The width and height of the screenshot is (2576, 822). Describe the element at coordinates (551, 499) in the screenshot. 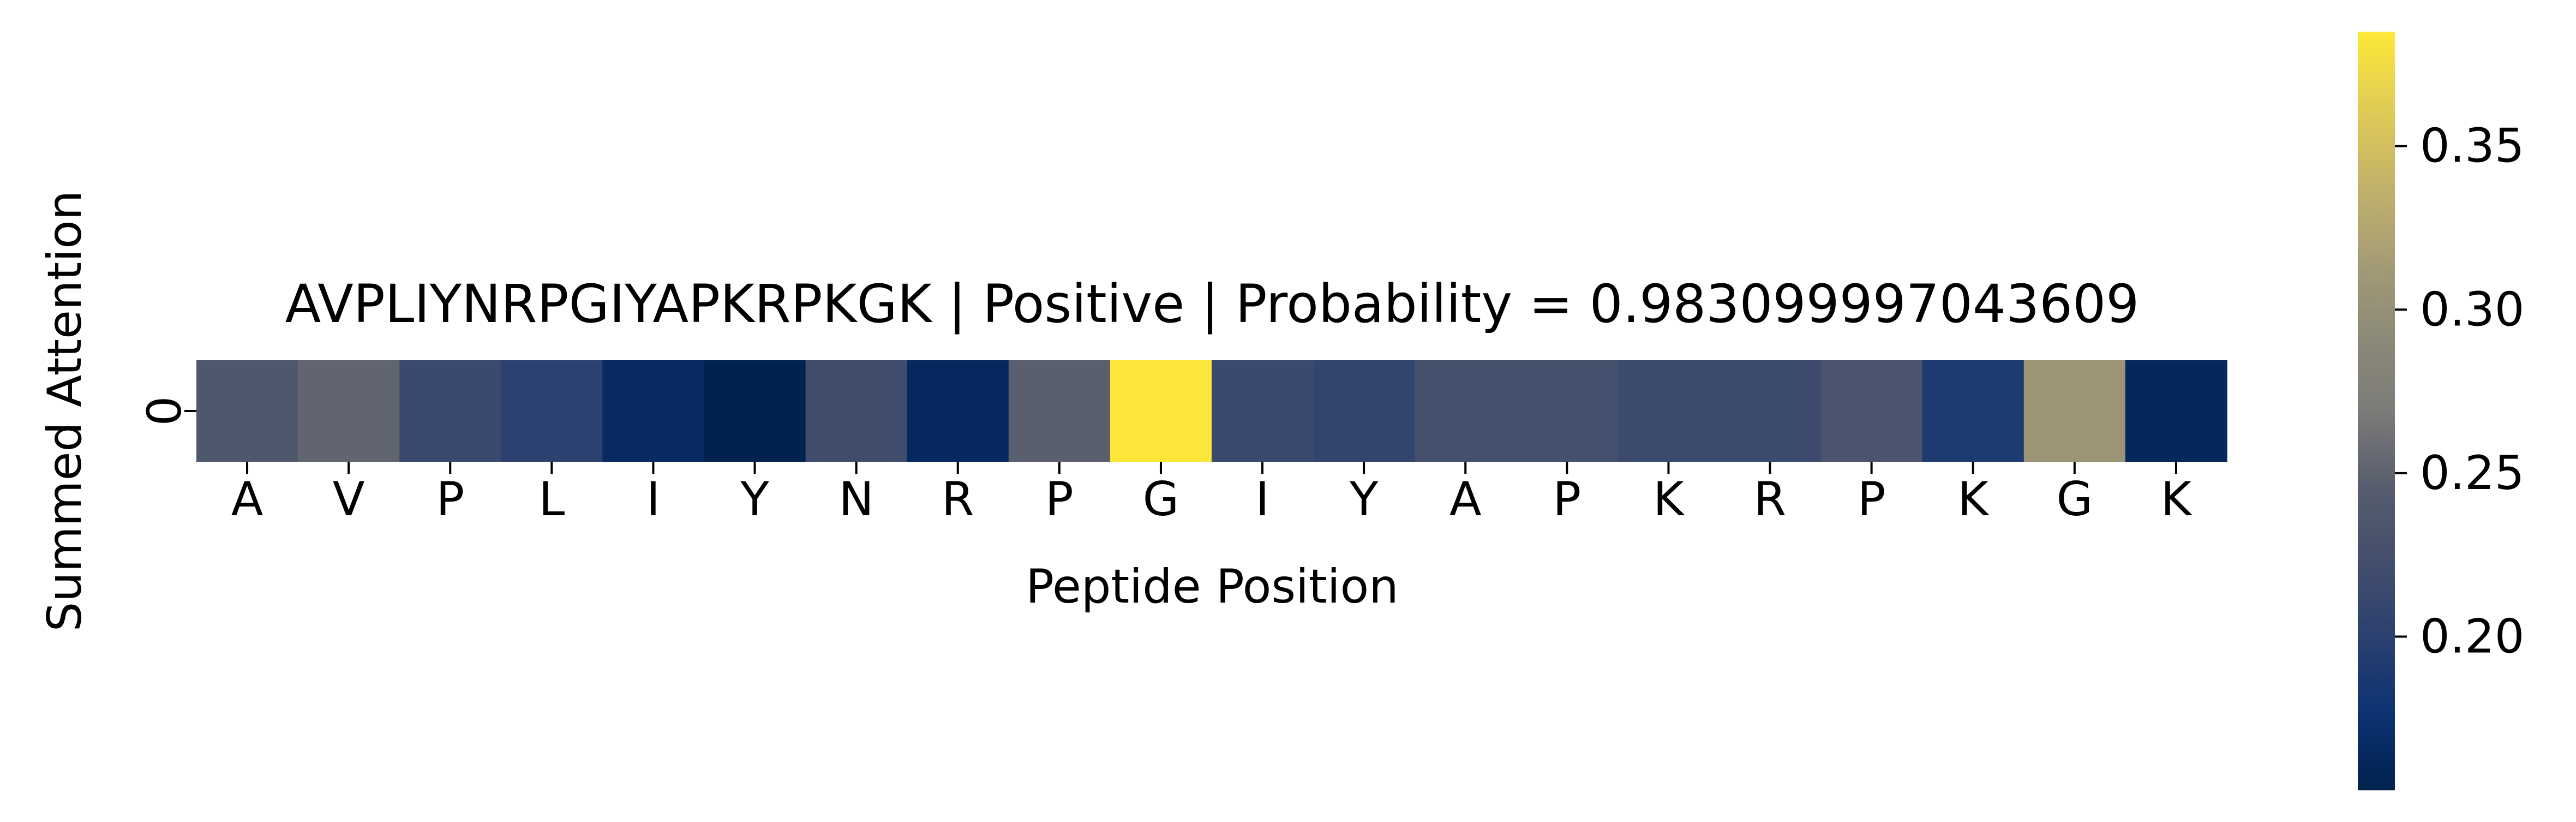

I see `x-tick-label: L` at that location.